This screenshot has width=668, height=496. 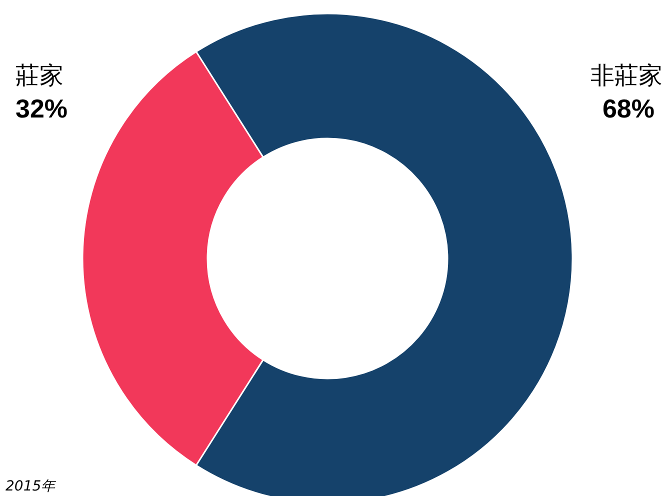 I want to click on data-label: 68%, so click(x=628, y=109).